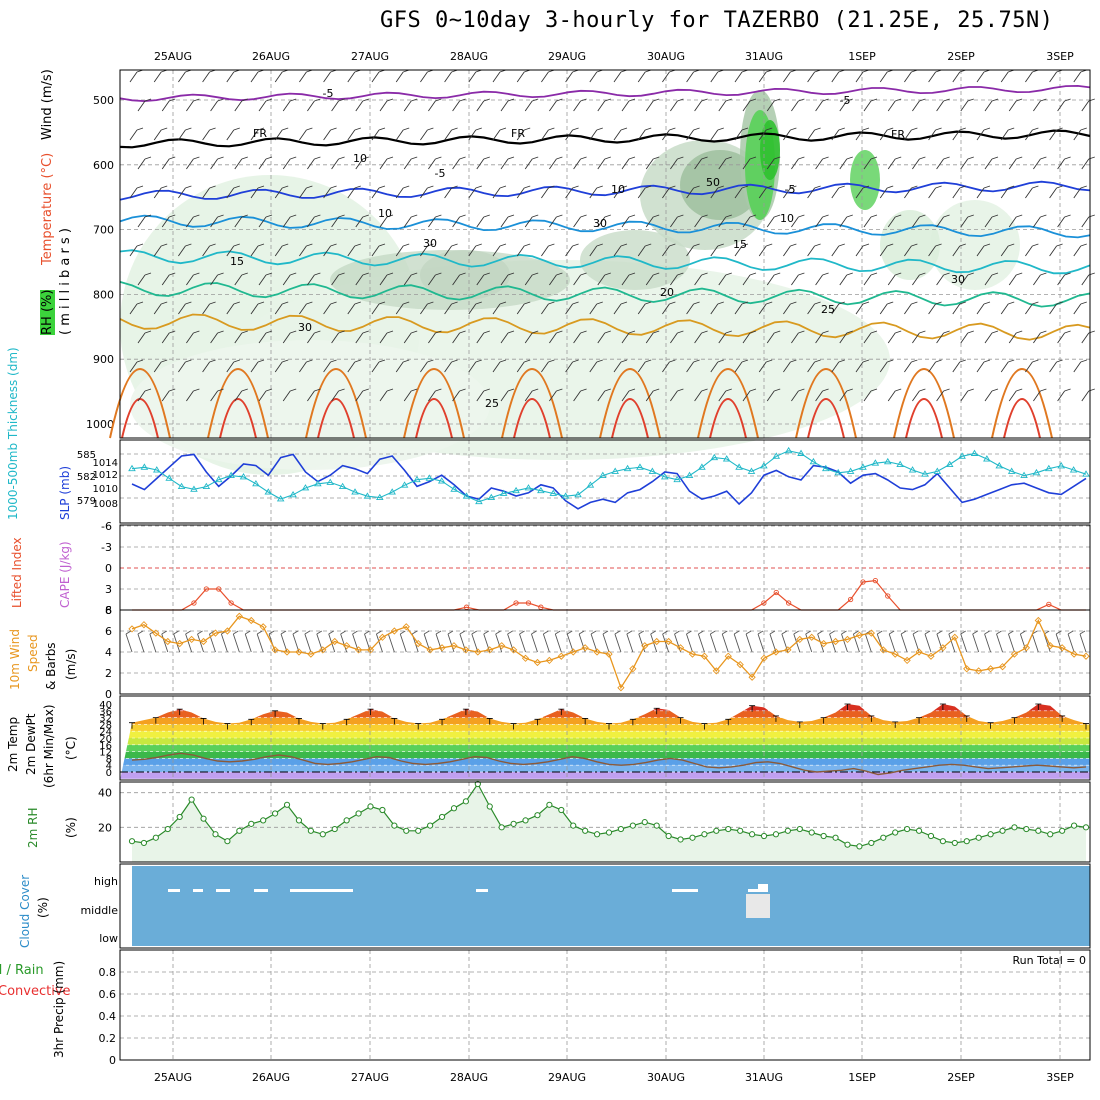 The image size is (1100, 1100). Describe the element at coordinates (605, 481) in the screenshot. I see `slp-frame` at that location.